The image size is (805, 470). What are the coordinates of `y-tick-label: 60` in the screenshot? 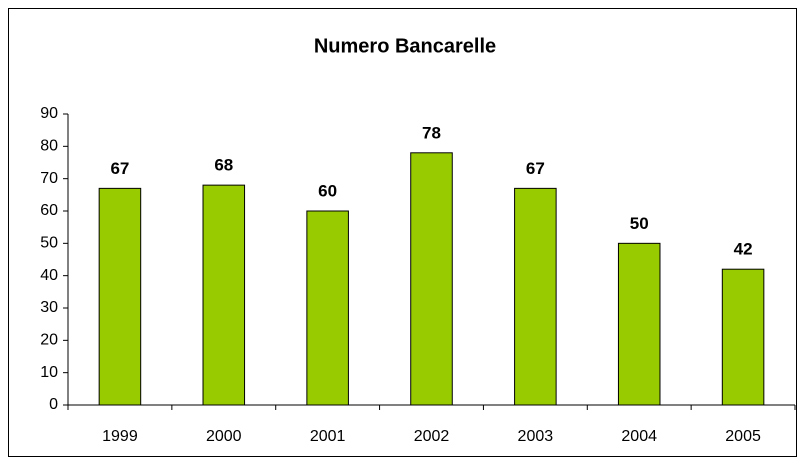 It's located at (49, 210).